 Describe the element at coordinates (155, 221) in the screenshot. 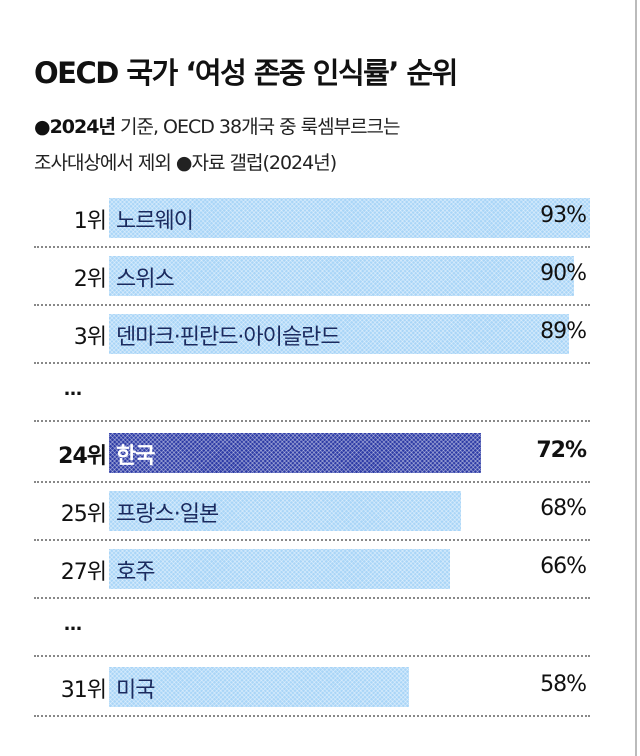

I see `country-label: 노르웨이` at that location.